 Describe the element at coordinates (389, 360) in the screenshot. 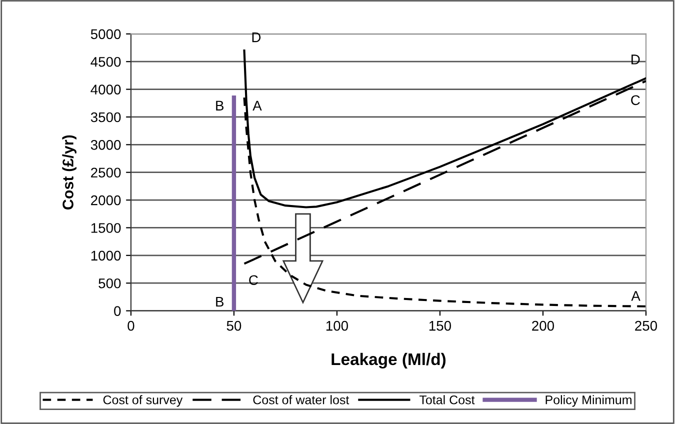

I see `x-axis-title: Leakage (Ml/d)` at that location.